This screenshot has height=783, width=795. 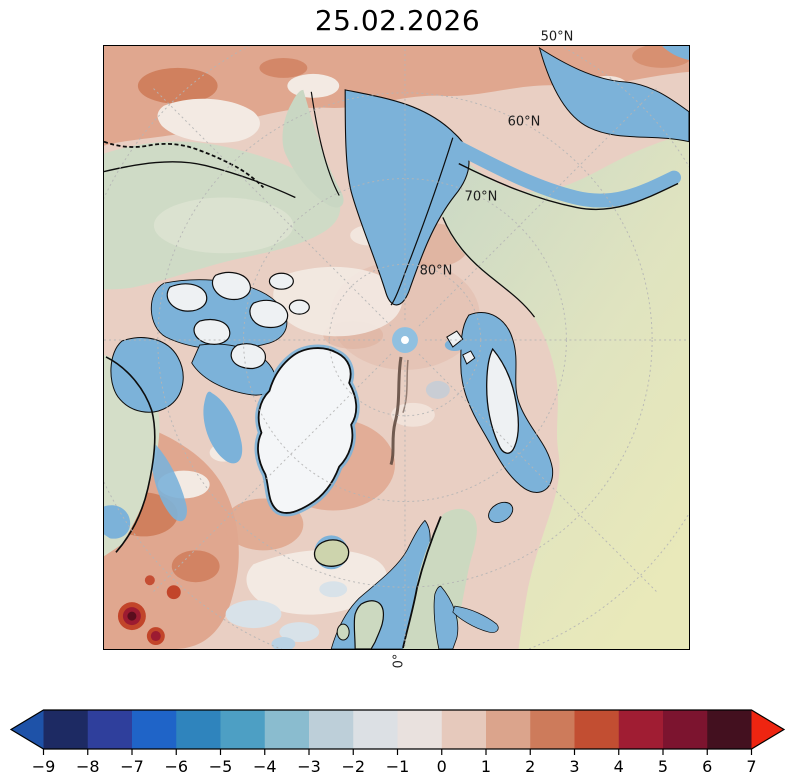 What do you see at coordinates (265, 766) in the screenshot?
I see `colorbar-tick-label: −4` at bounding box center [265, 766].